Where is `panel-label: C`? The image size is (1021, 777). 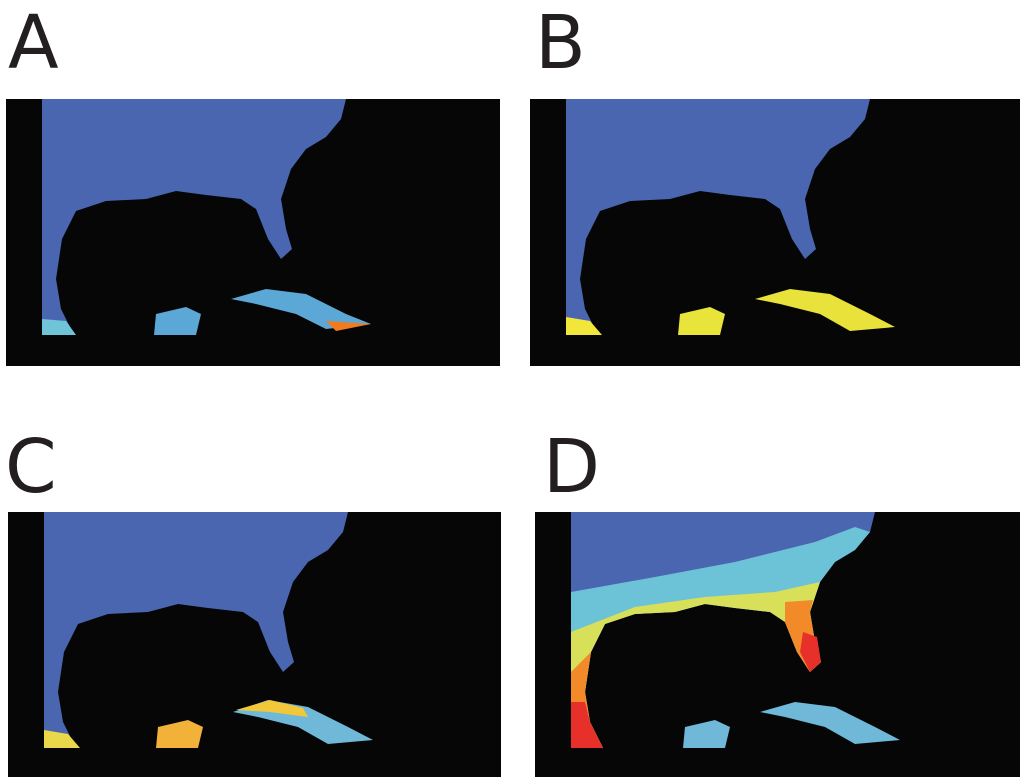
panel-label: C is located at coordinates (31, 467).